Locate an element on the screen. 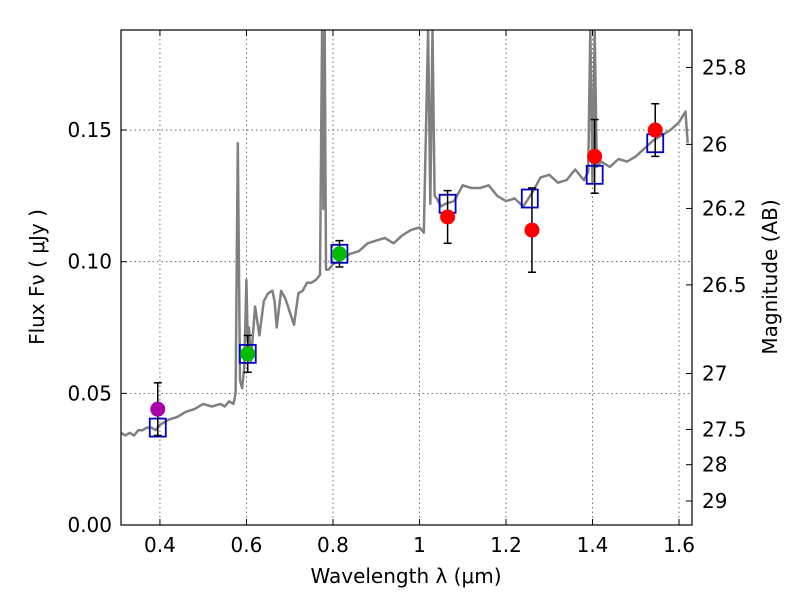 The height and width of the screenshot is (600, 800). observed-point-i is located at coordinates (339, 254).